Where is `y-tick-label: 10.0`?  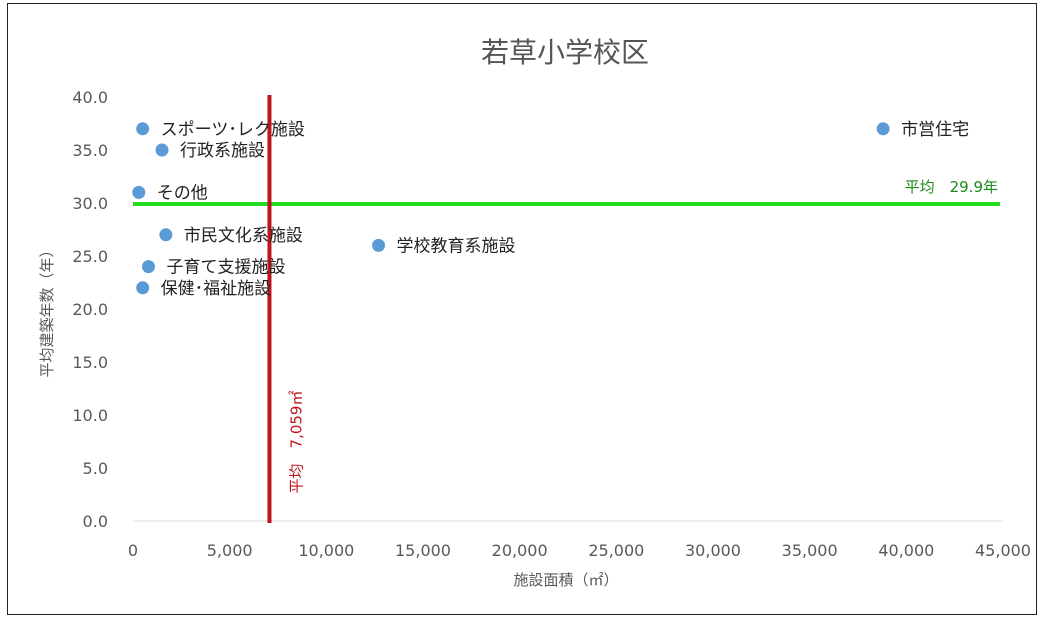 y-tick-label: 10.0 is located at coordinates (90, 415).